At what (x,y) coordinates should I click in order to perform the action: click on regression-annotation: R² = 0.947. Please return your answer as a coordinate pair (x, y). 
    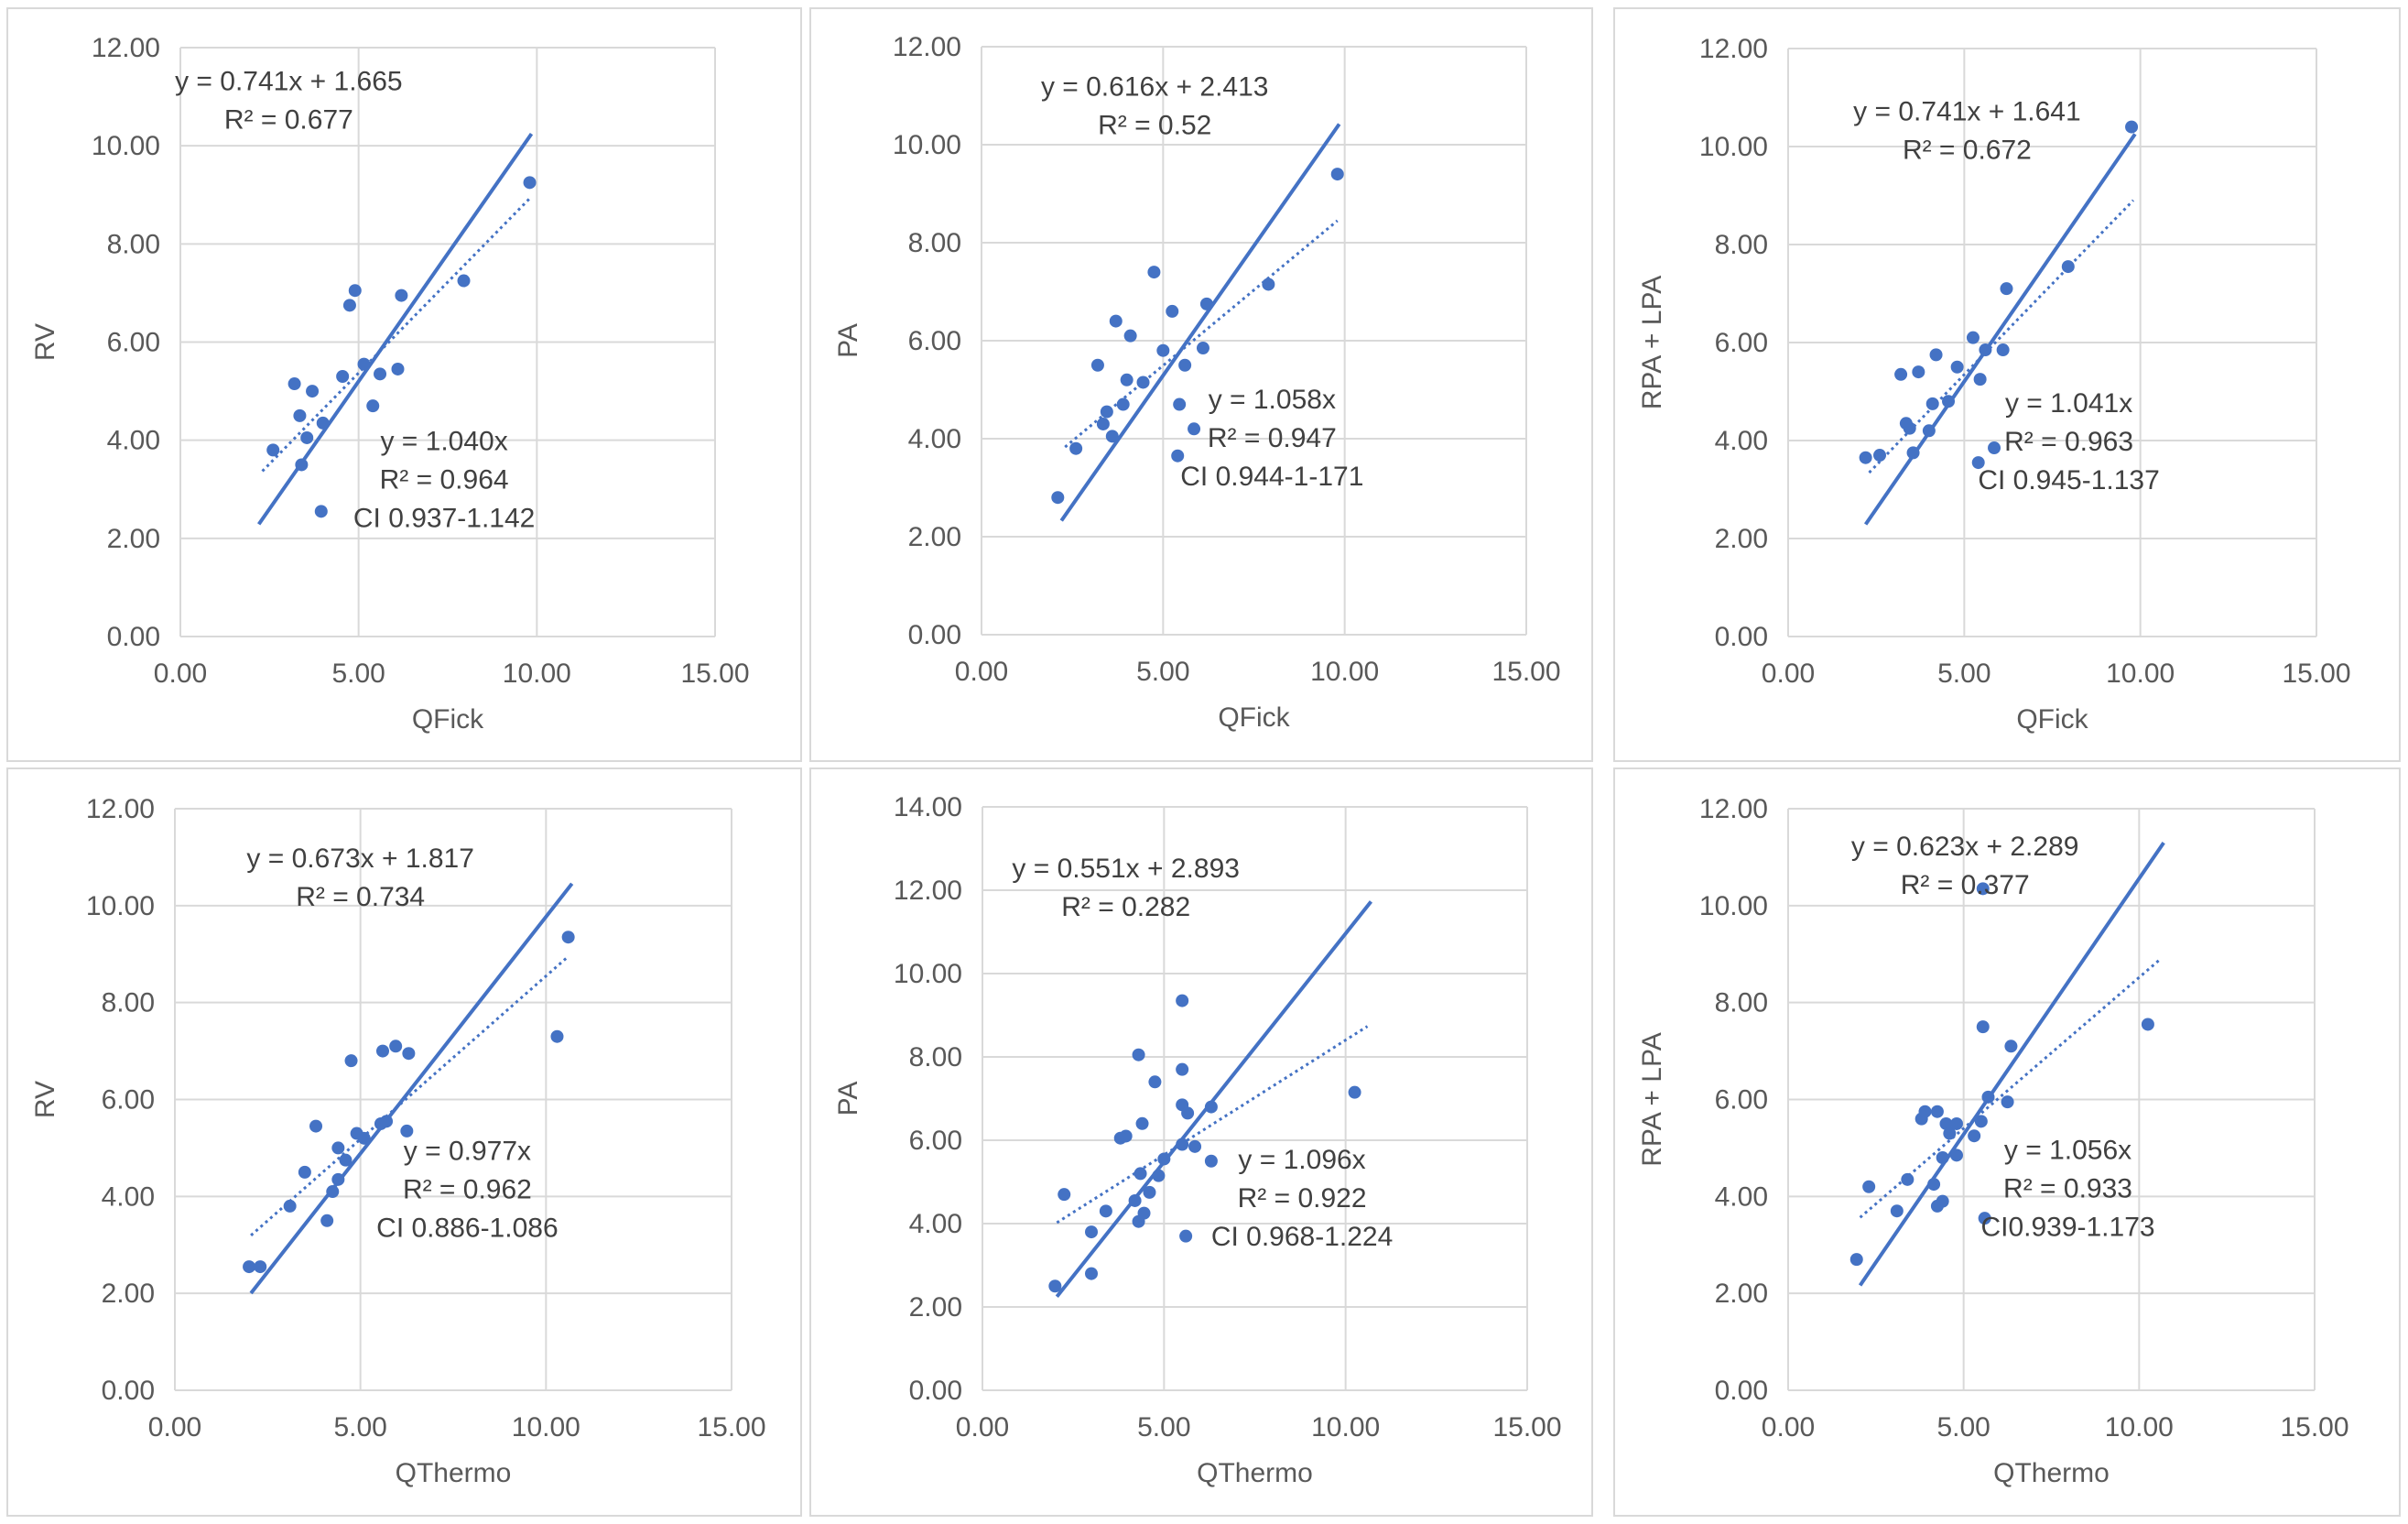
    Looking at the image, I should click on (1272, 438).